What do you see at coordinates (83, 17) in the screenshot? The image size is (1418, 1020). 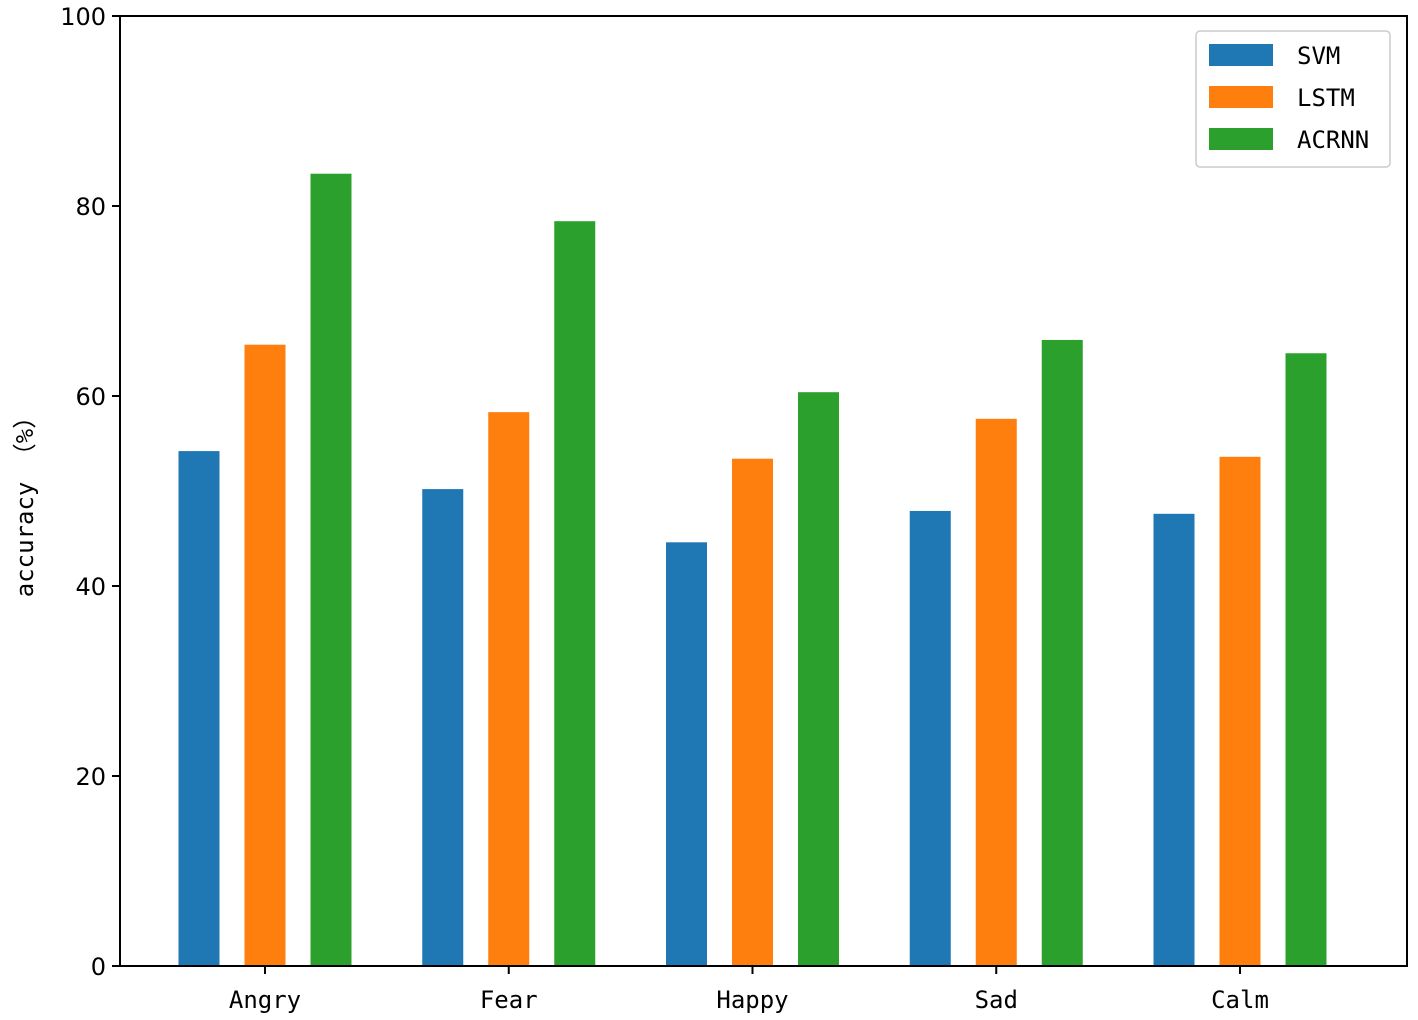 I see `y-tick-label: 100` at bounding box center [83, 17].